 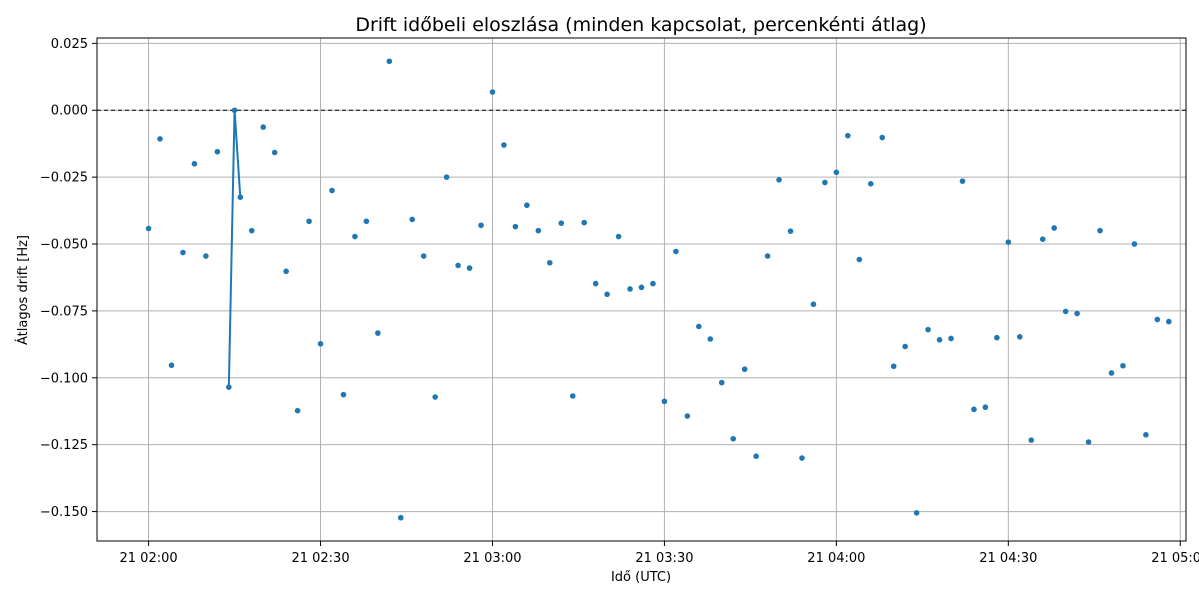 What do you see at coordinates (1008, 558) in the screenshot?
I see `x-tick-label: 21 04:30` at bounding box center [1008, 558].